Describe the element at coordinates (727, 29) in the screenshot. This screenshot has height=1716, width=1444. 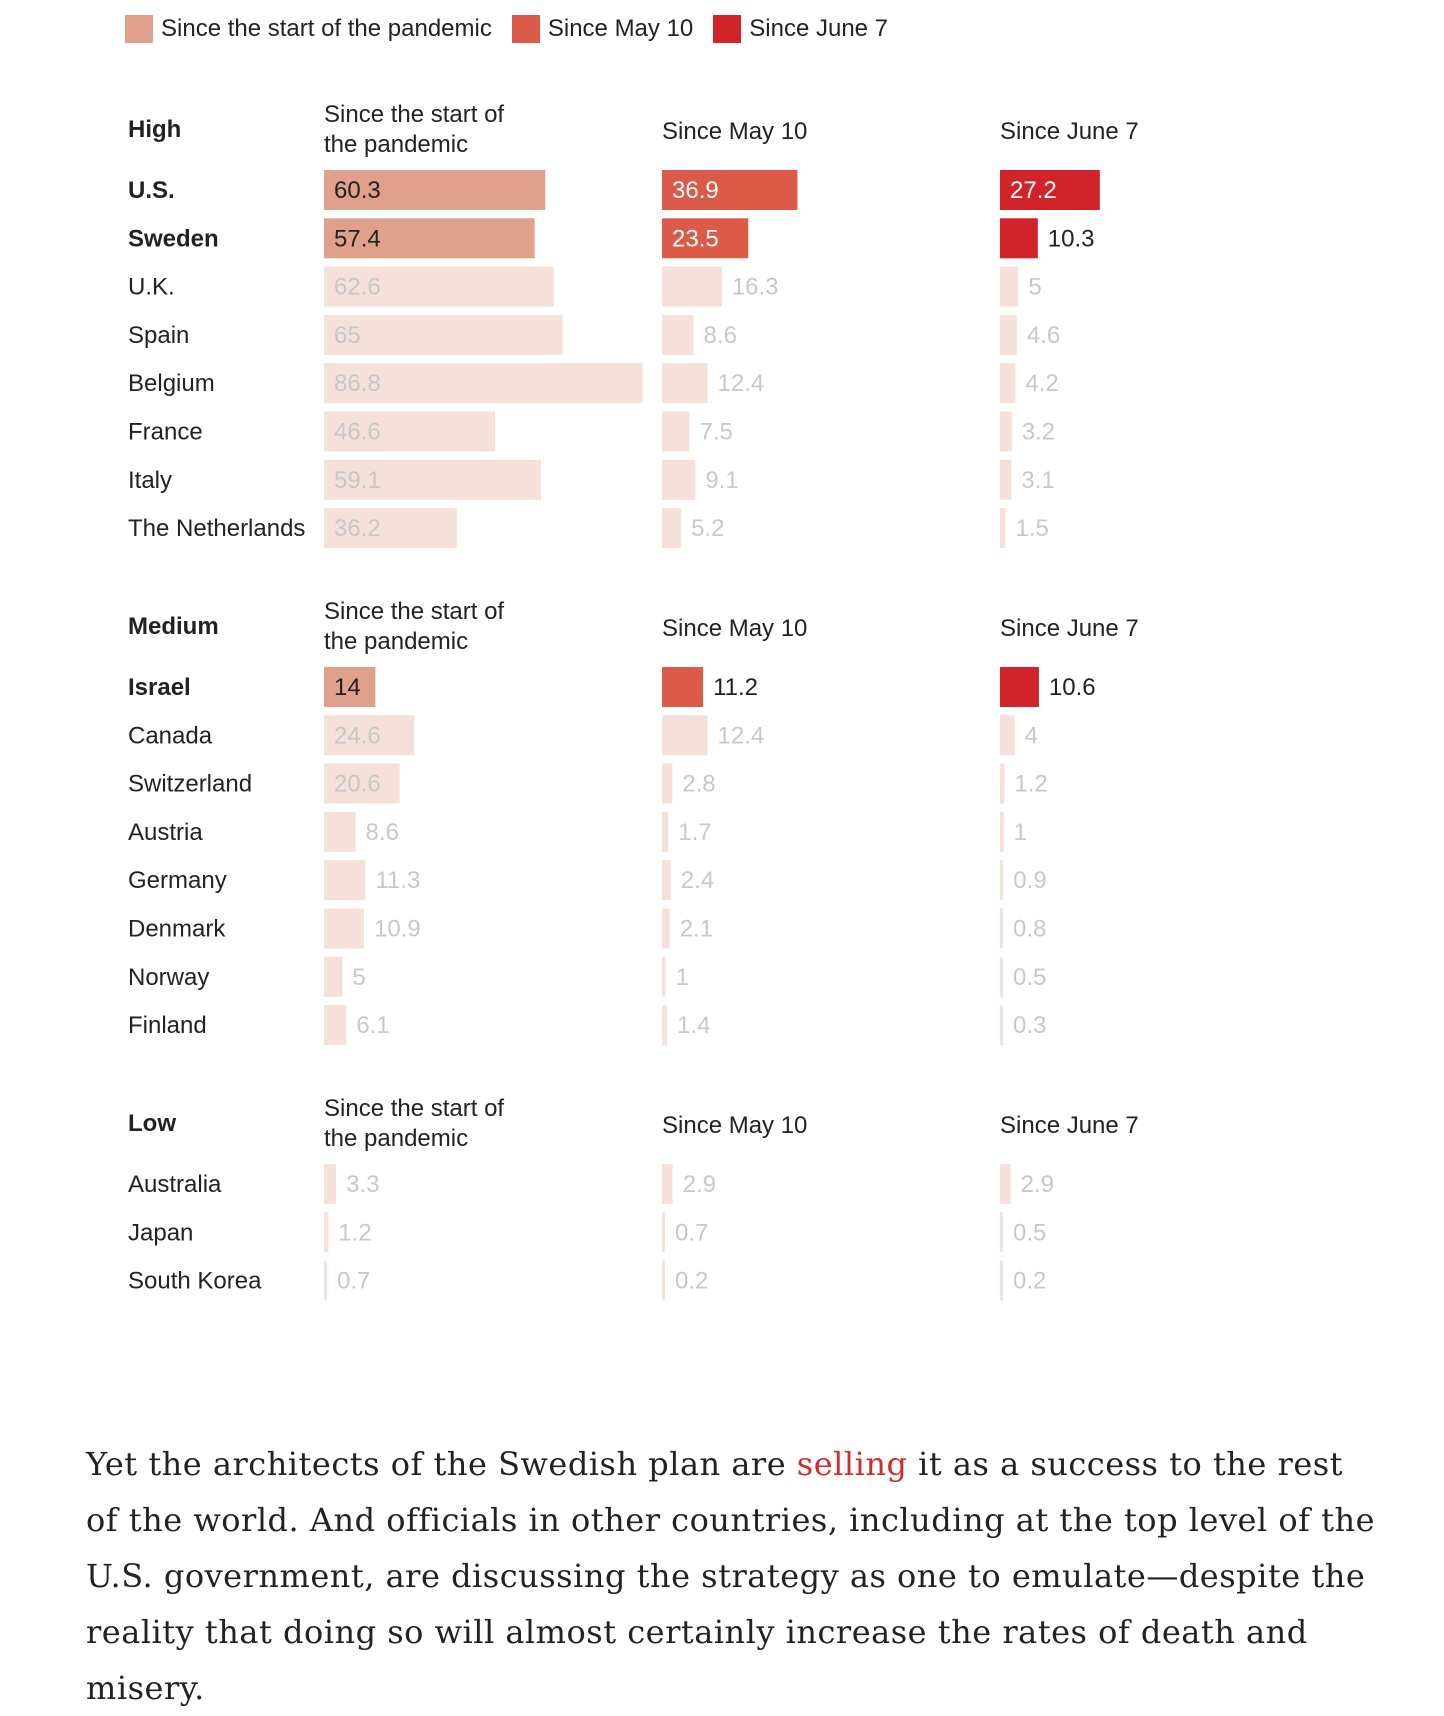
I see `legend-swatch-june` at that location.